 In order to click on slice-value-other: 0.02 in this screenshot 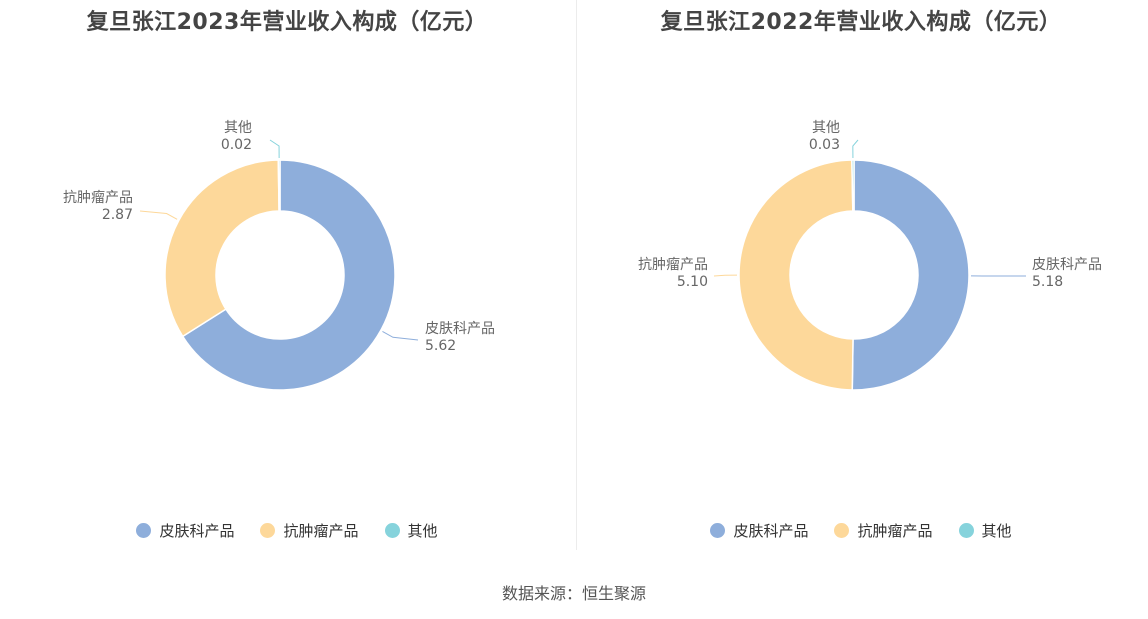, I will do `click(236, 145)`.